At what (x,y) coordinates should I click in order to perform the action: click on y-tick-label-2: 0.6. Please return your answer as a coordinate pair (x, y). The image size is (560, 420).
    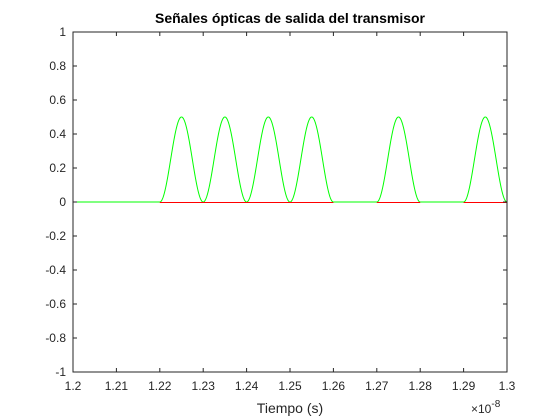
    Looking at the image, I should click on (57, 100).